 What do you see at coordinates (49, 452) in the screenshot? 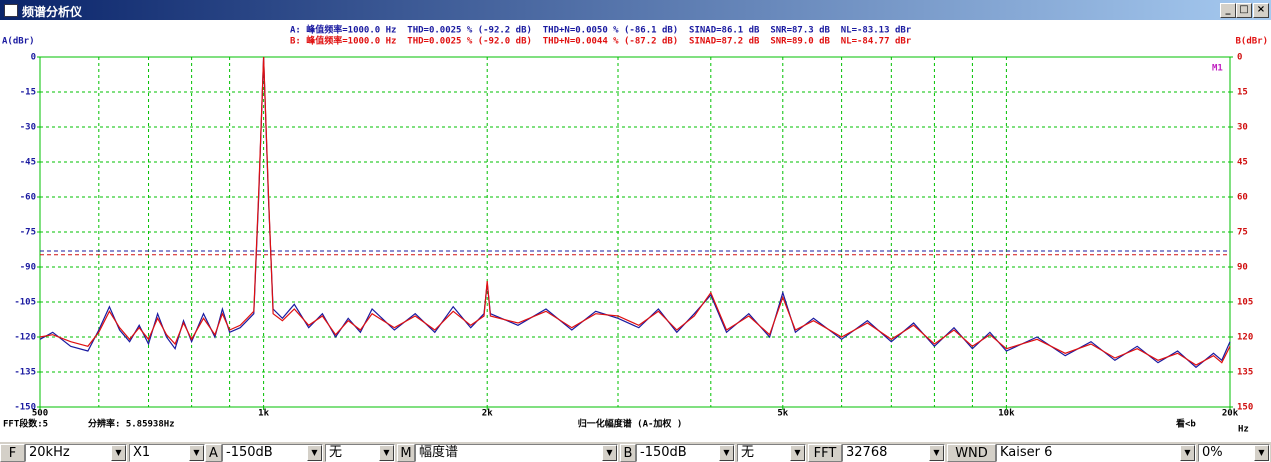
I see `dropdown-value: 20kHz` at bounding box center [49, 452].